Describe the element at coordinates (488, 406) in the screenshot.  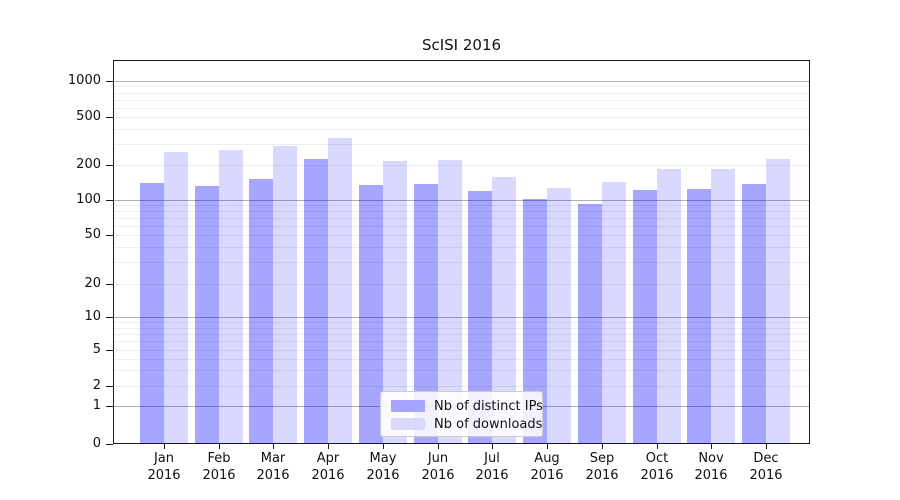
I see `legend-label: Nb of distinct IPs` at that location.